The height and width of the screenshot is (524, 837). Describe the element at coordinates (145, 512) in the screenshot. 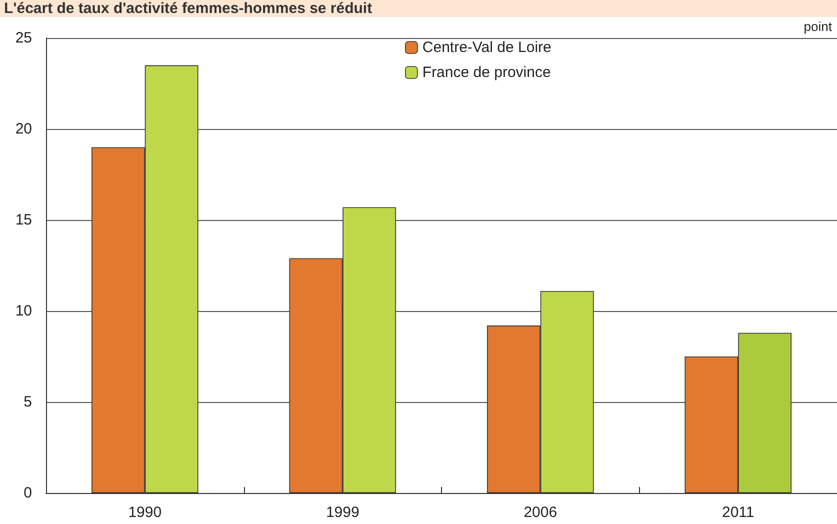

I see `x-tick-label: 1990` at that location.